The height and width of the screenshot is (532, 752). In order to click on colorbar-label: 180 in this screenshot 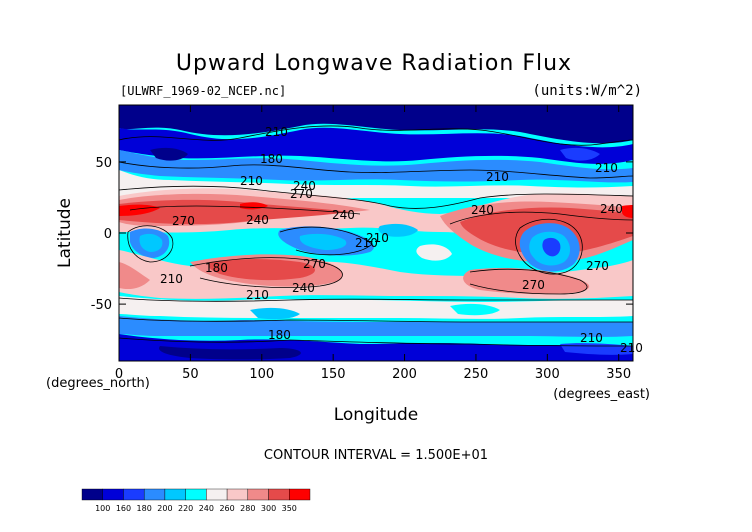, I will do `click(144, 508)`.